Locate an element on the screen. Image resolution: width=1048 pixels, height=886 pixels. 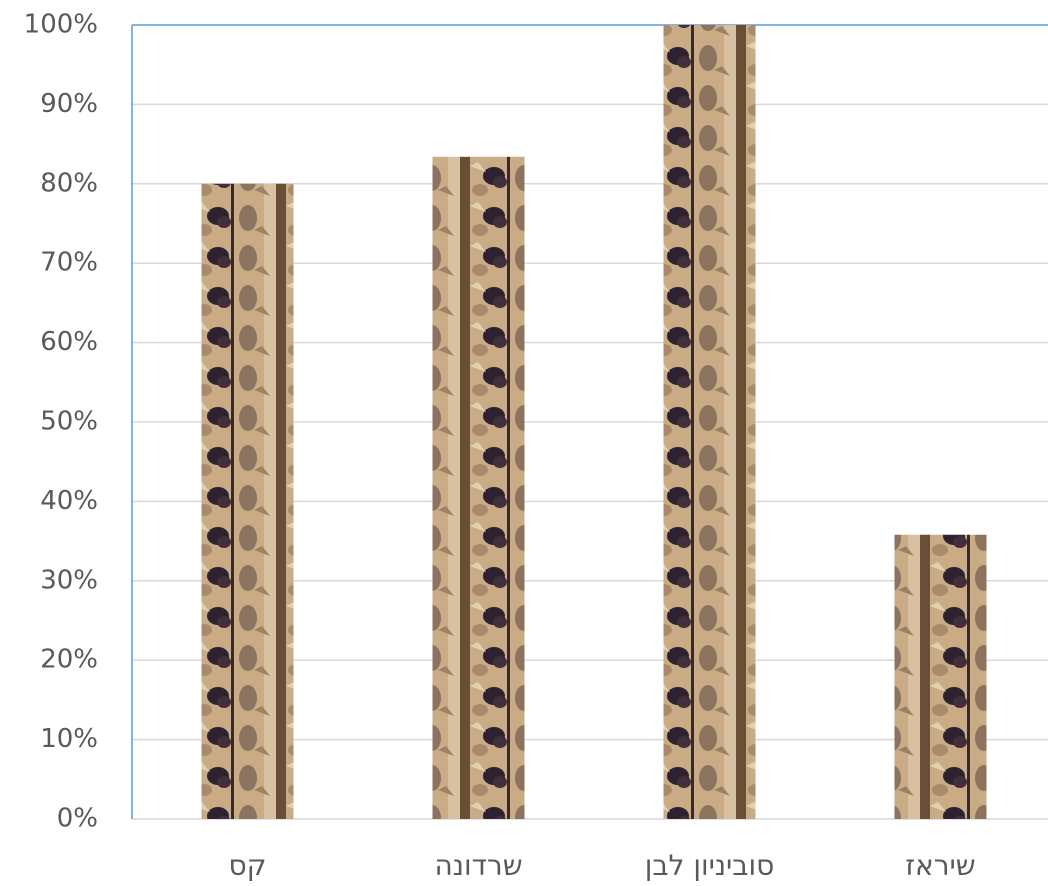
y-tick-label: 90% is located at coordinates (69, 104).